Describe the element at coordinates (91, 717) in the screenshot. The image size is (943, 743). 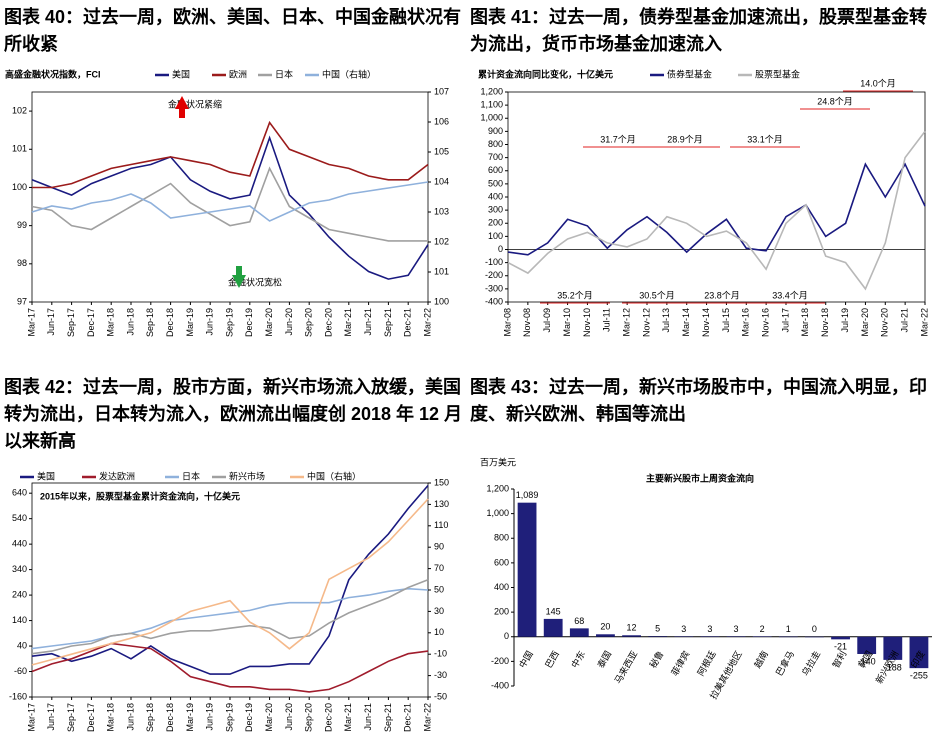
I see `x-tick-label: Dec-17` at that location.